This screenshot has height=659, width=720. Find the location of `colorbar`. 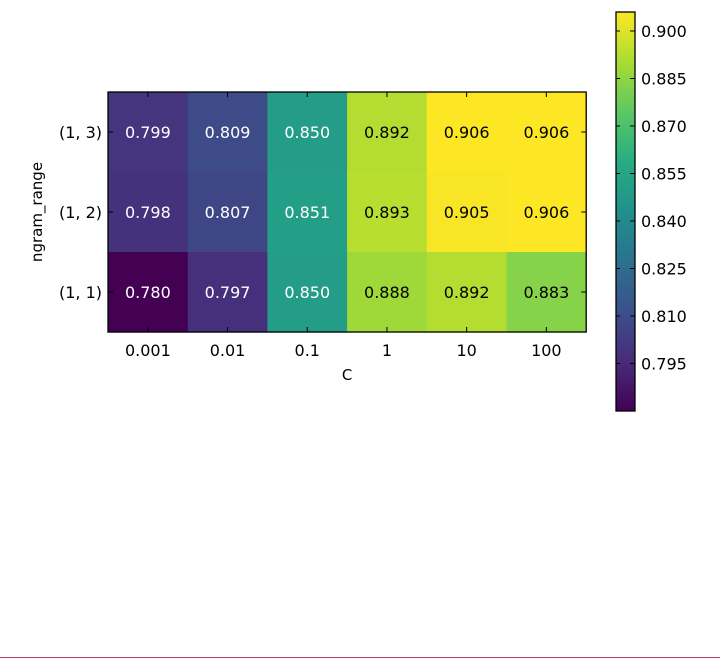

colorbar is located at coordinates (625, 211).